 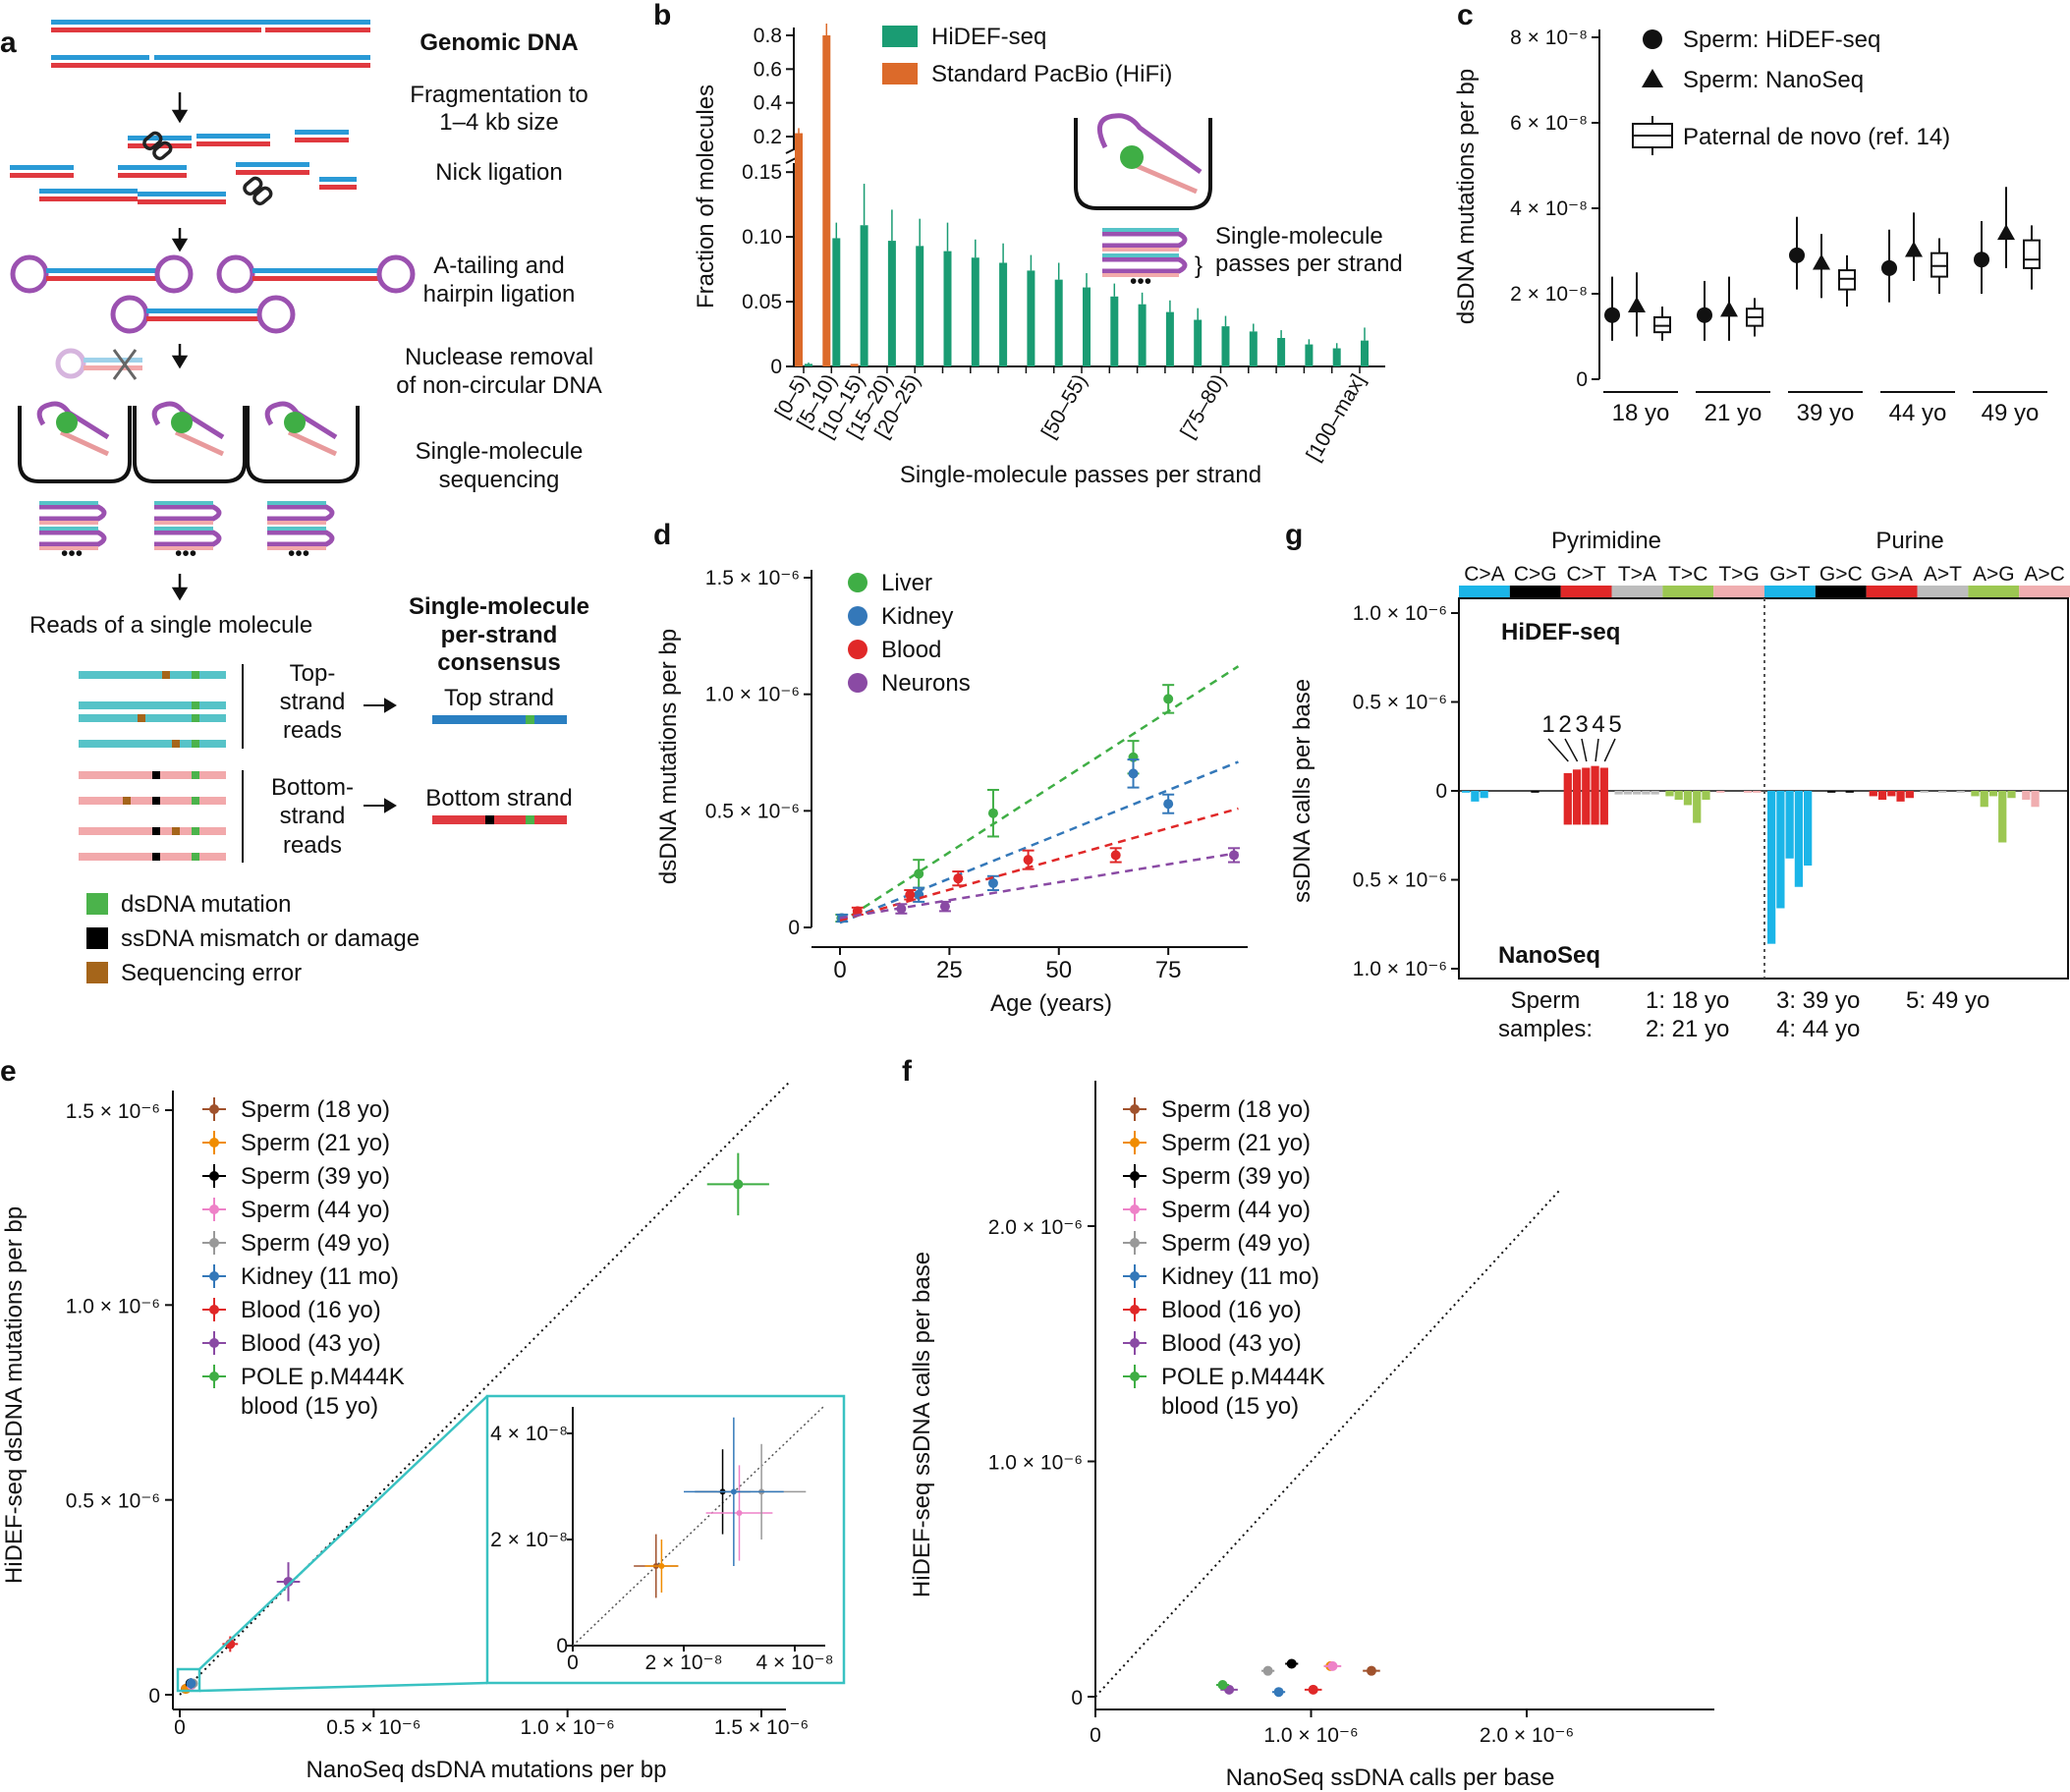 I want to click on category-label: C>A, so click(x=1484, y=574).